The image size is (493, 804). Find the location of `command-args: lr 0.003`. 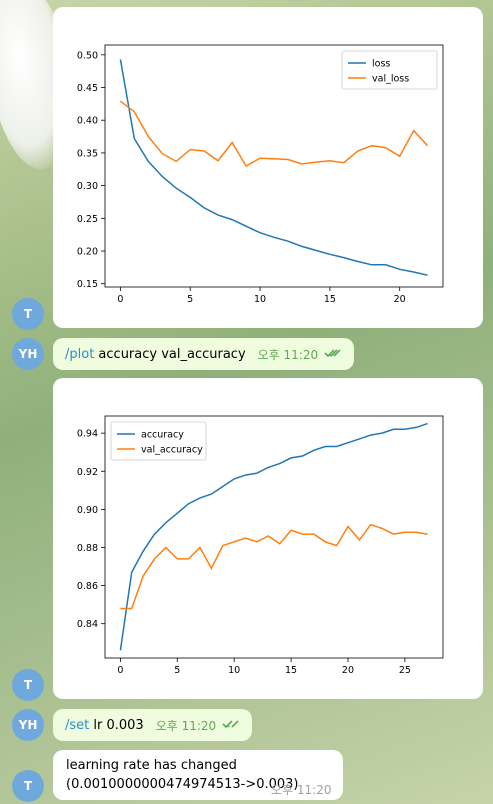

command-args: lr 0.003 is located at coordinates (116, 725).